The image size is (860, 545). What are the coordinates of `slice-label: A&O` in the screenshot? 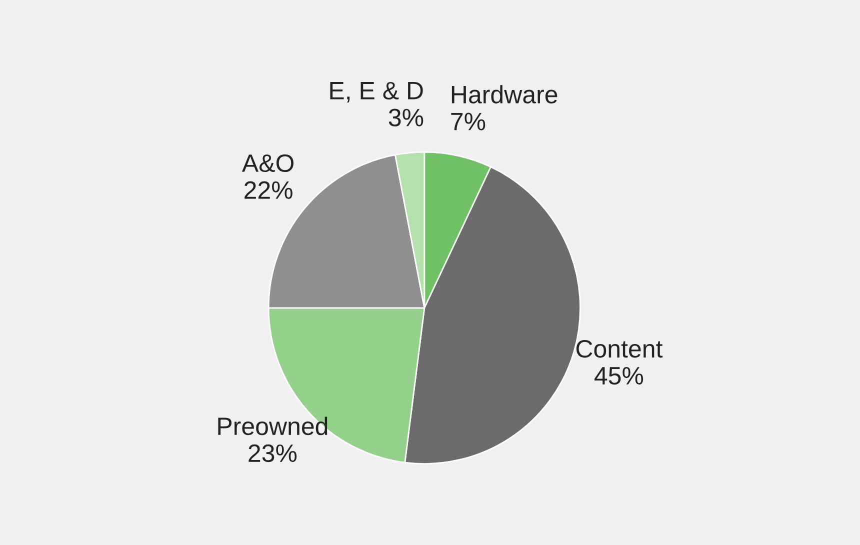 It's located at (268, 163).